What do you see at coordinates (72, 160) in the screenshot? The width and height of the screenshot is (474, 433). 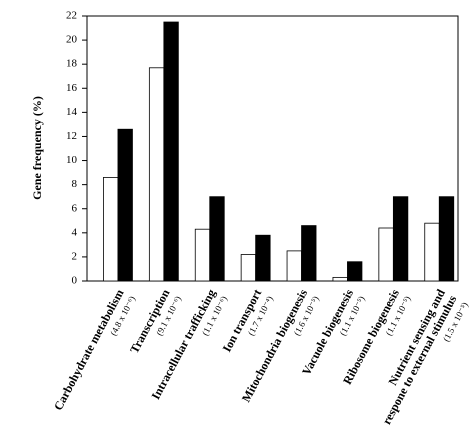 I see `y-tick-label: 10` at bounding box center [72, 160].